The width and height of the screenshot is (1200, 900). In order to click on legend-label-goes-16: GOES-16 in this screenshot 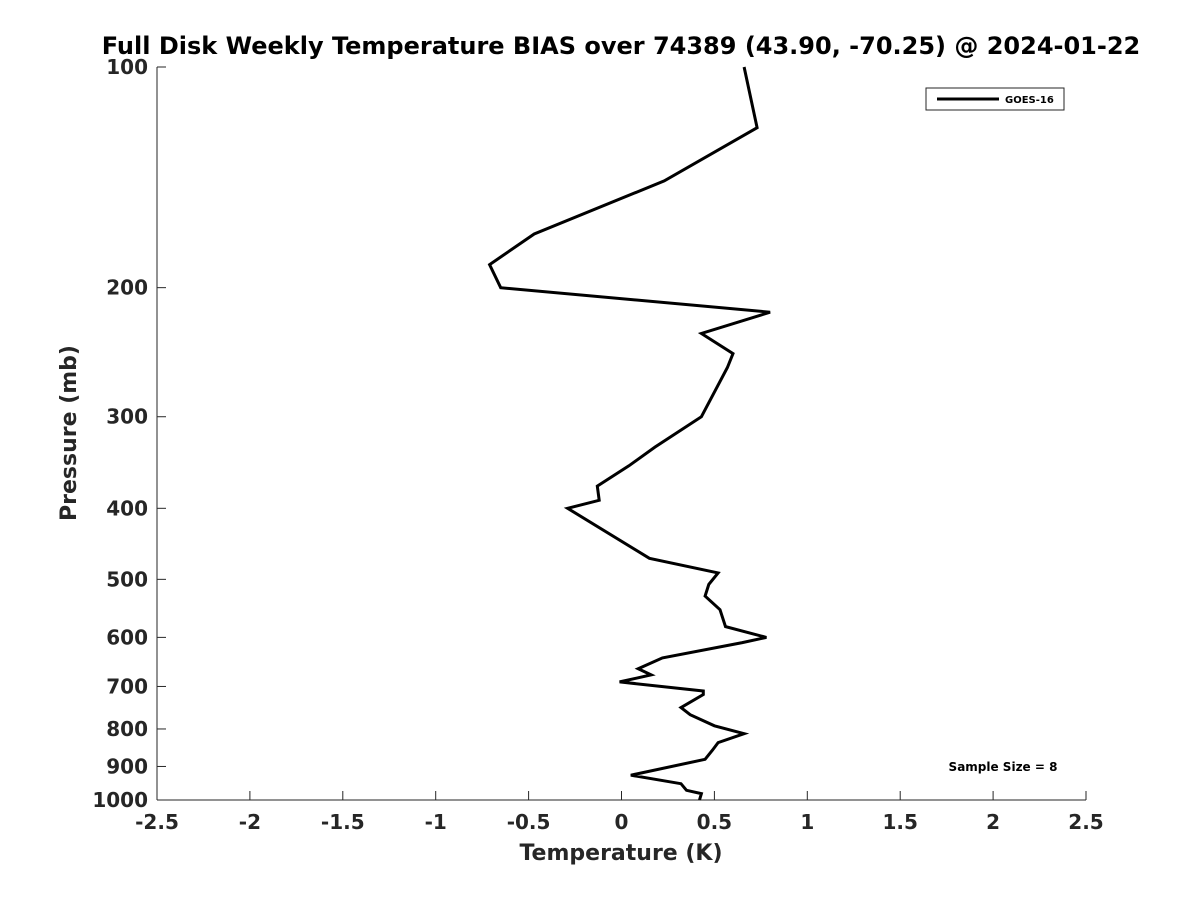, I will do `click(1029, 100)`.